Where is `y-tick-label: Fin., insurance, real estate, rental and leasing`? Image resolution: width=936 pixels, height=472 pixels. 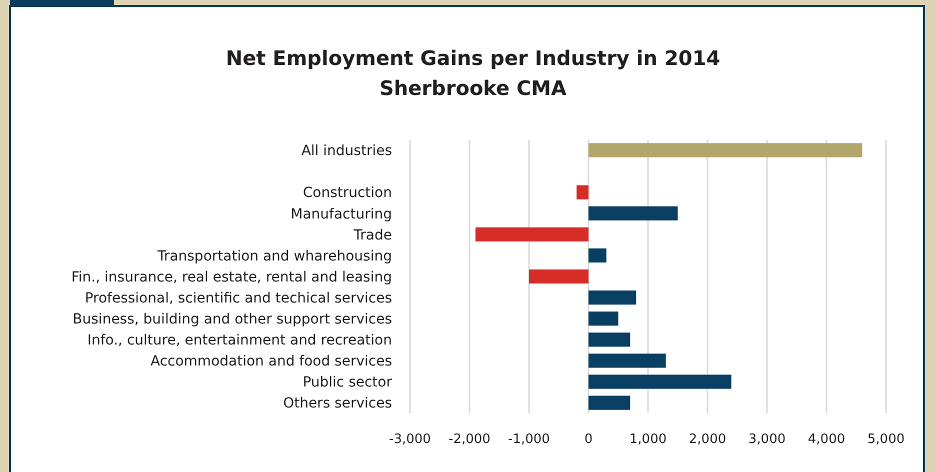 y-tick-label: Fin., insurance, real estate, rental and leasing is located at coordinates (231, 277).